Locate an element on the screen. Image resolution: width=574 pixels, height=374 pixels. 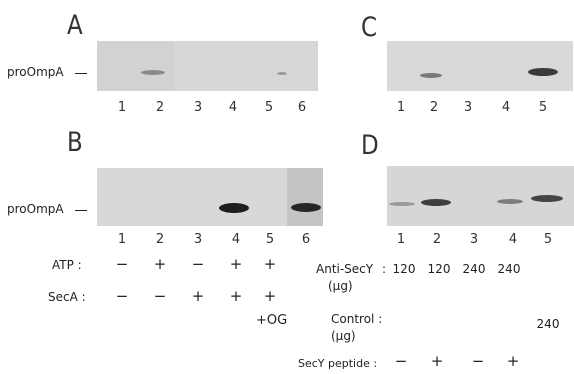
antisecy-colon: : is located at coordinates (384, 269).